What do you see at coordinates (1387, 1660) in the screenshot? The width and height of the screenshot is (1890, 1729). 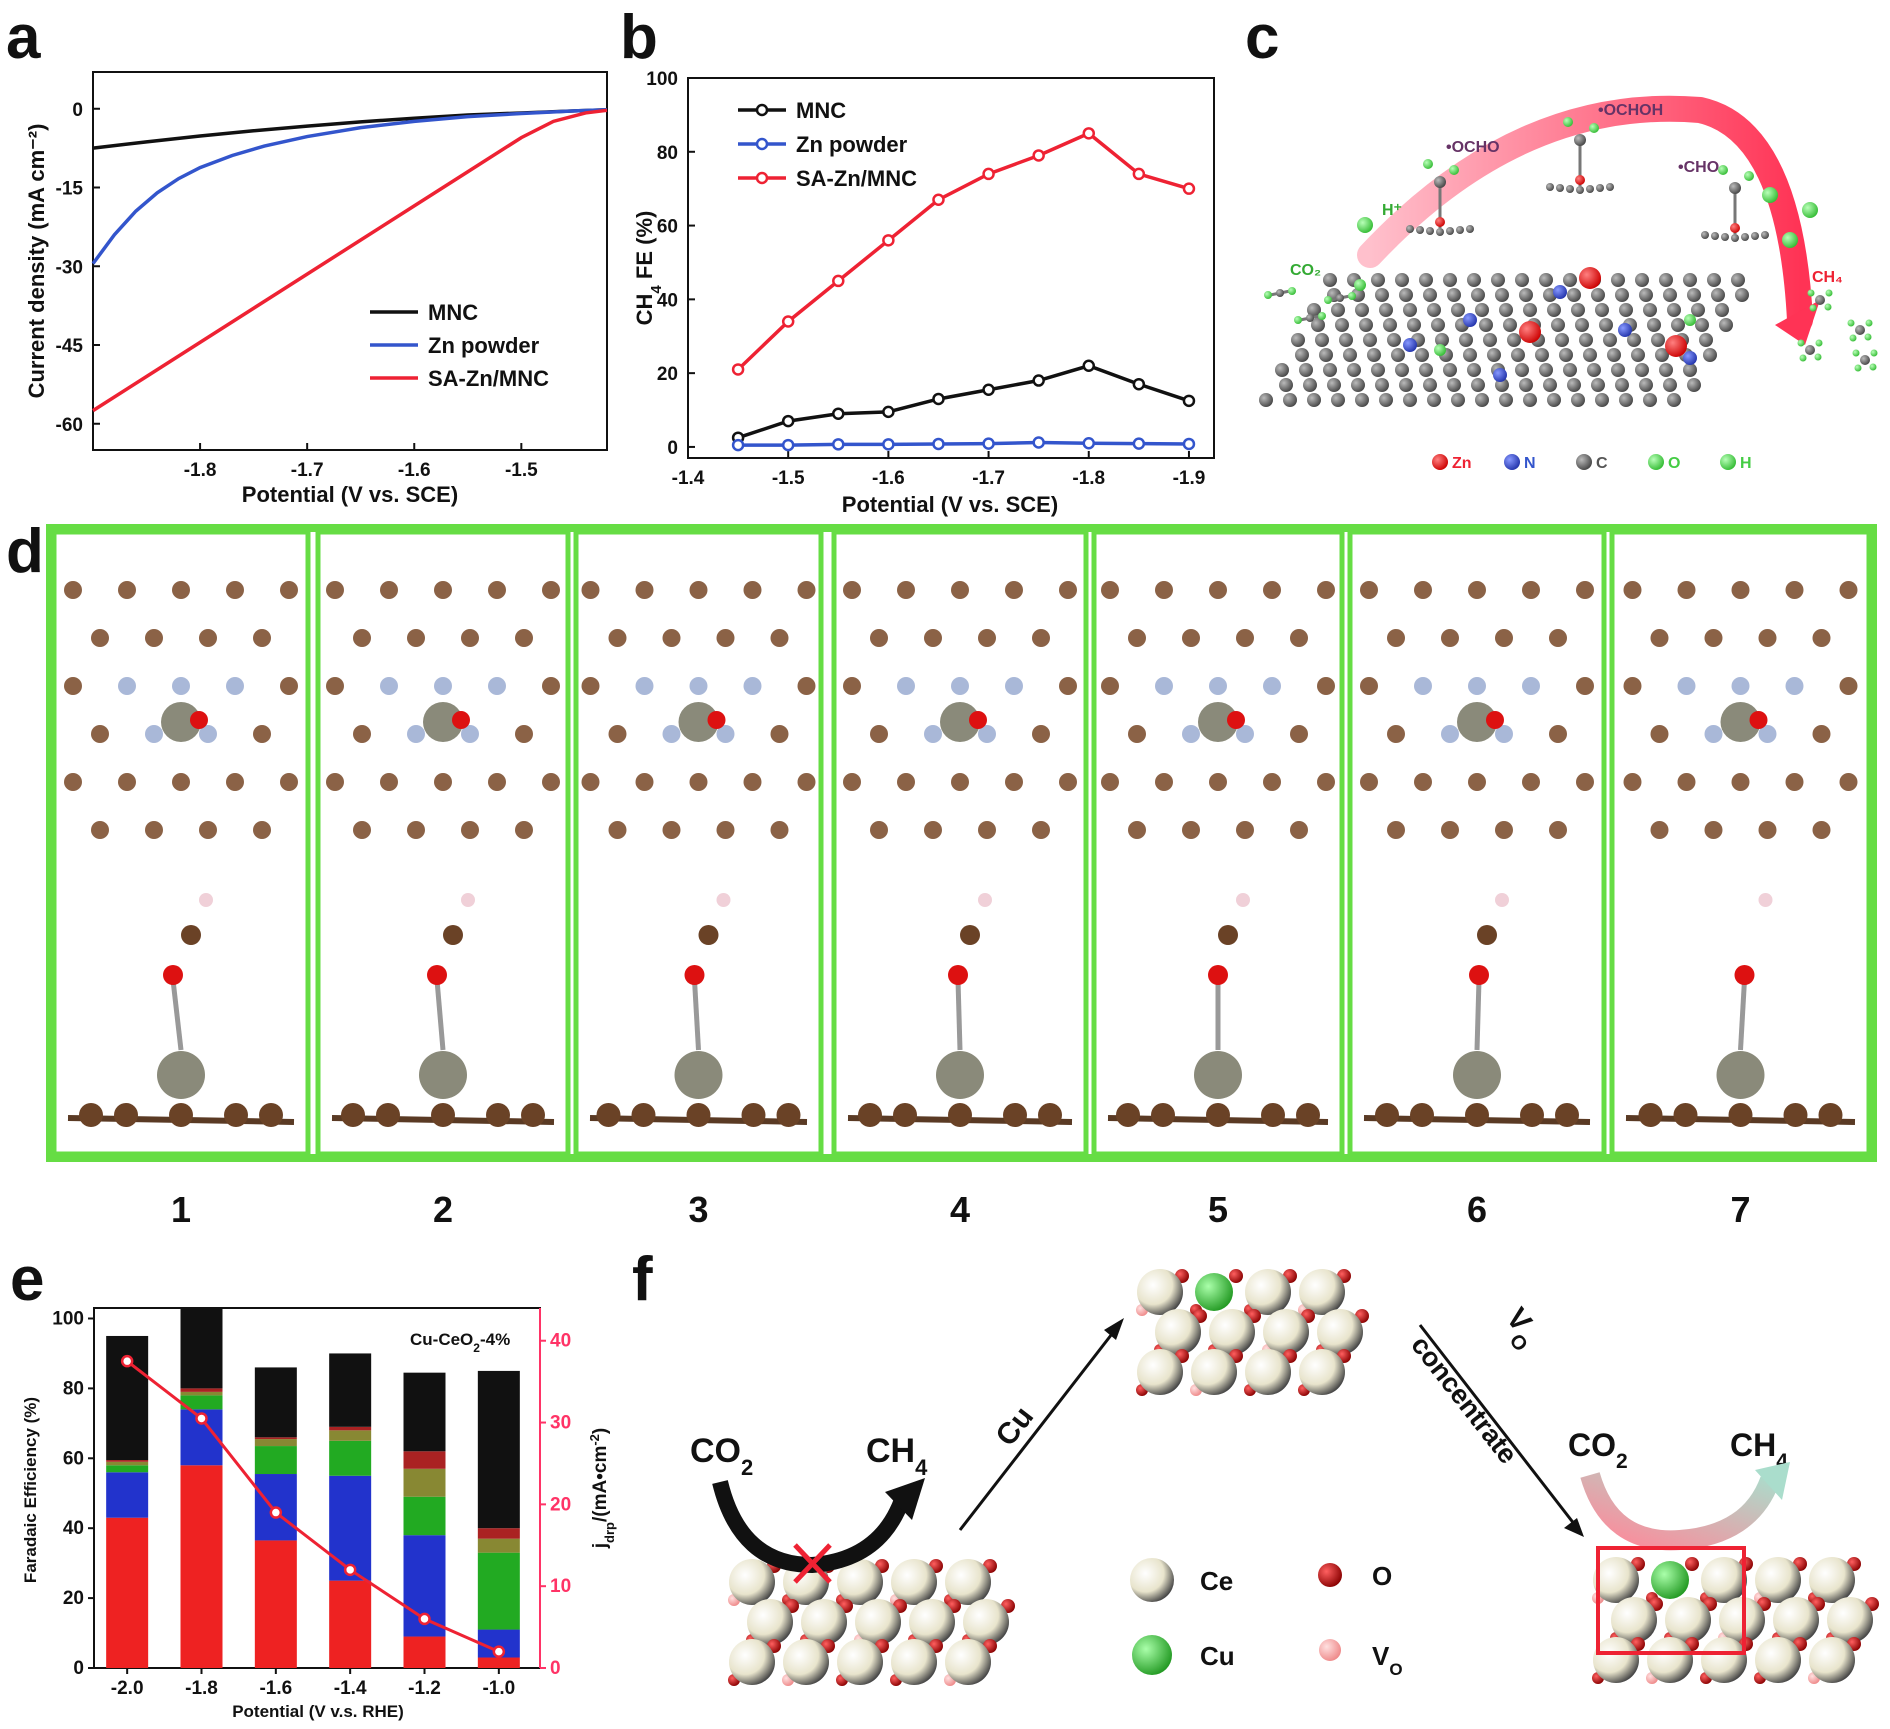 I see `f-legend-vo: VO` at bounding box center [1387, 1660].